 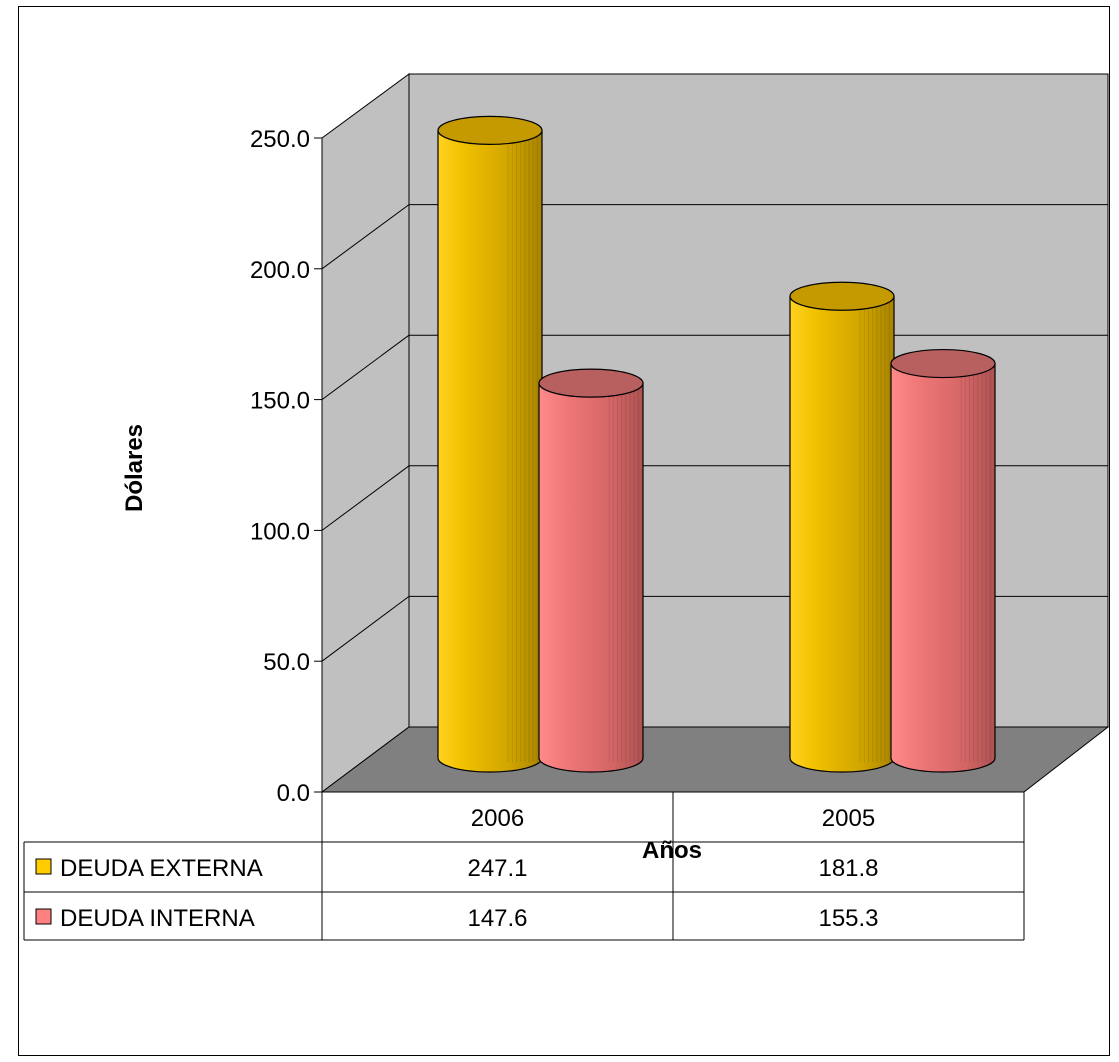 I want to click on data-label: 247.1, so click(x=497, y=868).